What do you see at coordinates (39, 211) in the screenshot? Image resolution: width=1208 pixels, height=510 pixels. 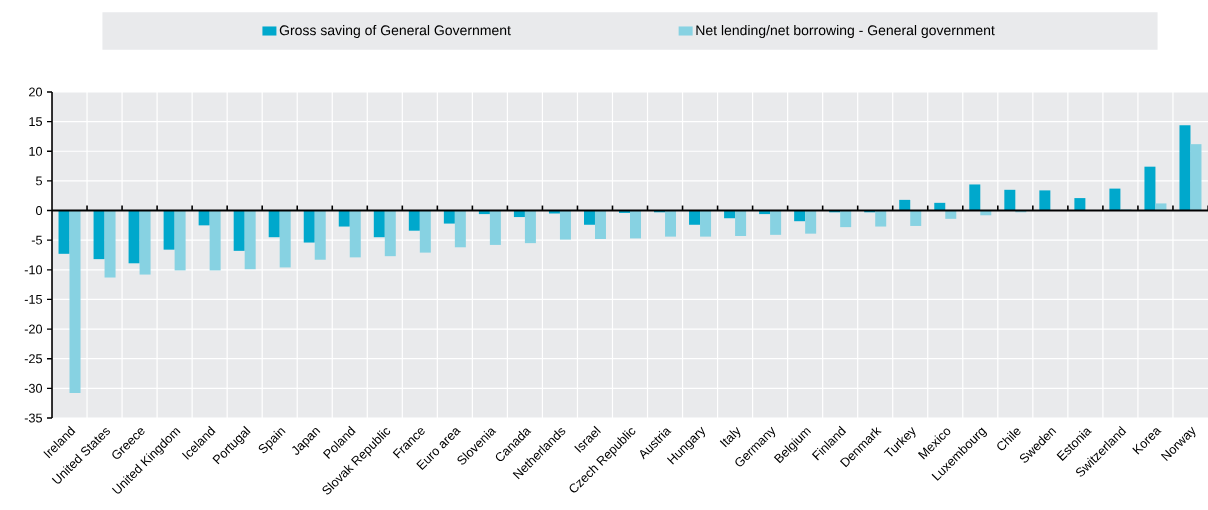 I see `y-tick-label: 0` at bounding box center [39, 211].